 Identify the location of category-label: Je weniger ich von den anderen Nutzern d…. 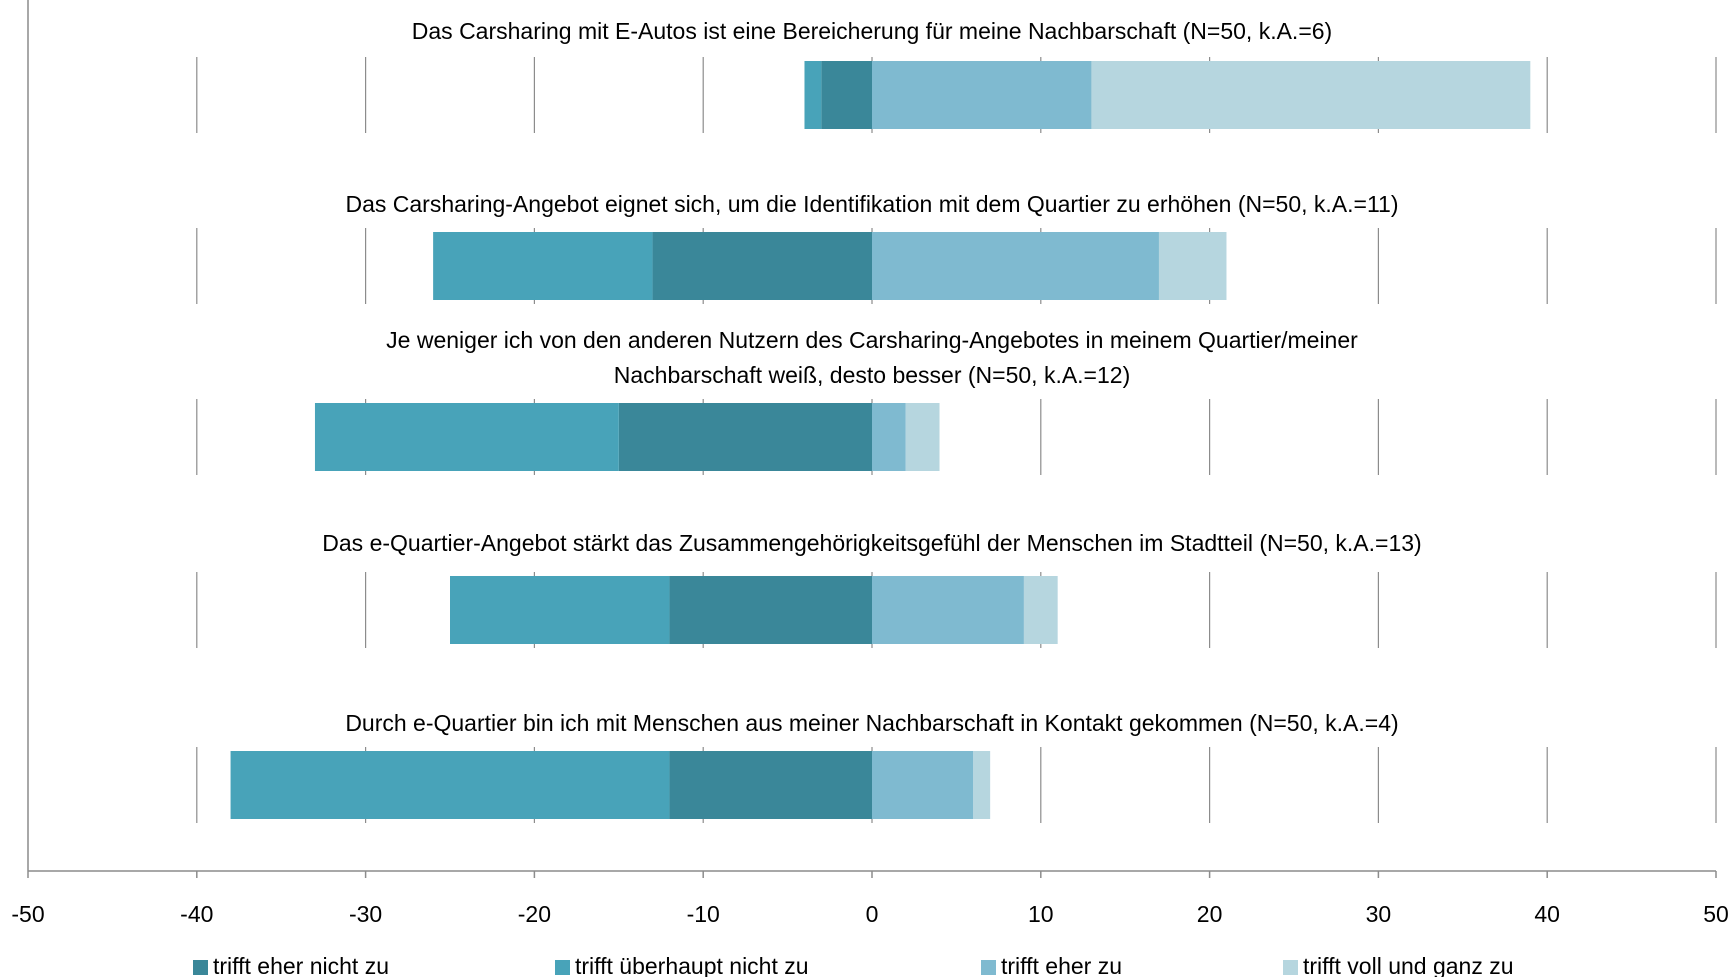
(872, 357).